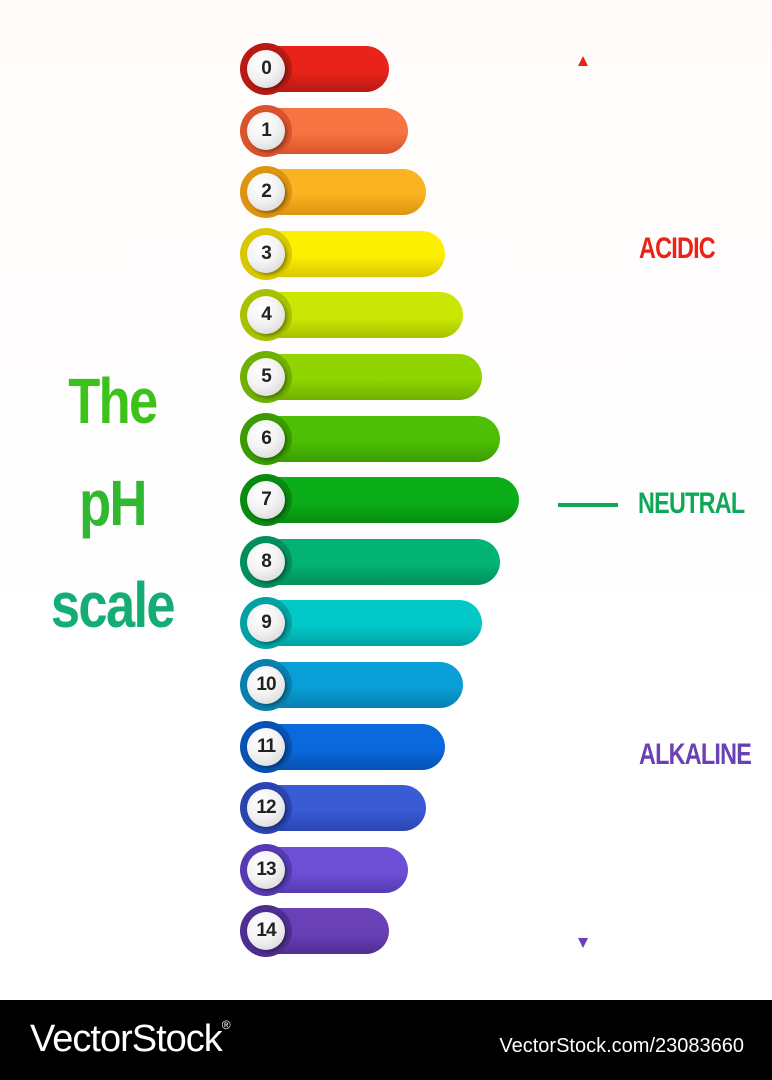 The image size is (772, 1080). I want to click on title-line-scale: scale, so click(113, 605).